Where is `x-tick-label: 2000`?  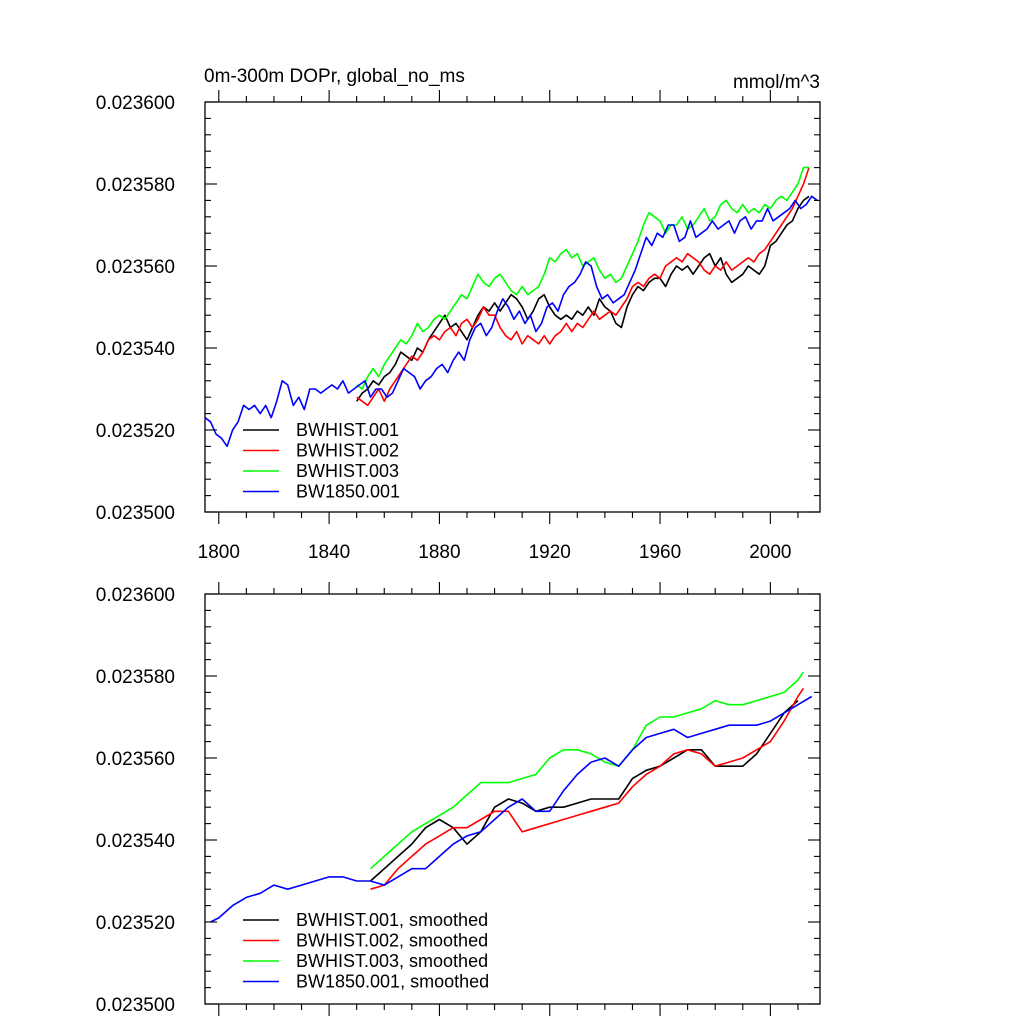
x-tick-label: 2000 is located at coordinates (770, 552).